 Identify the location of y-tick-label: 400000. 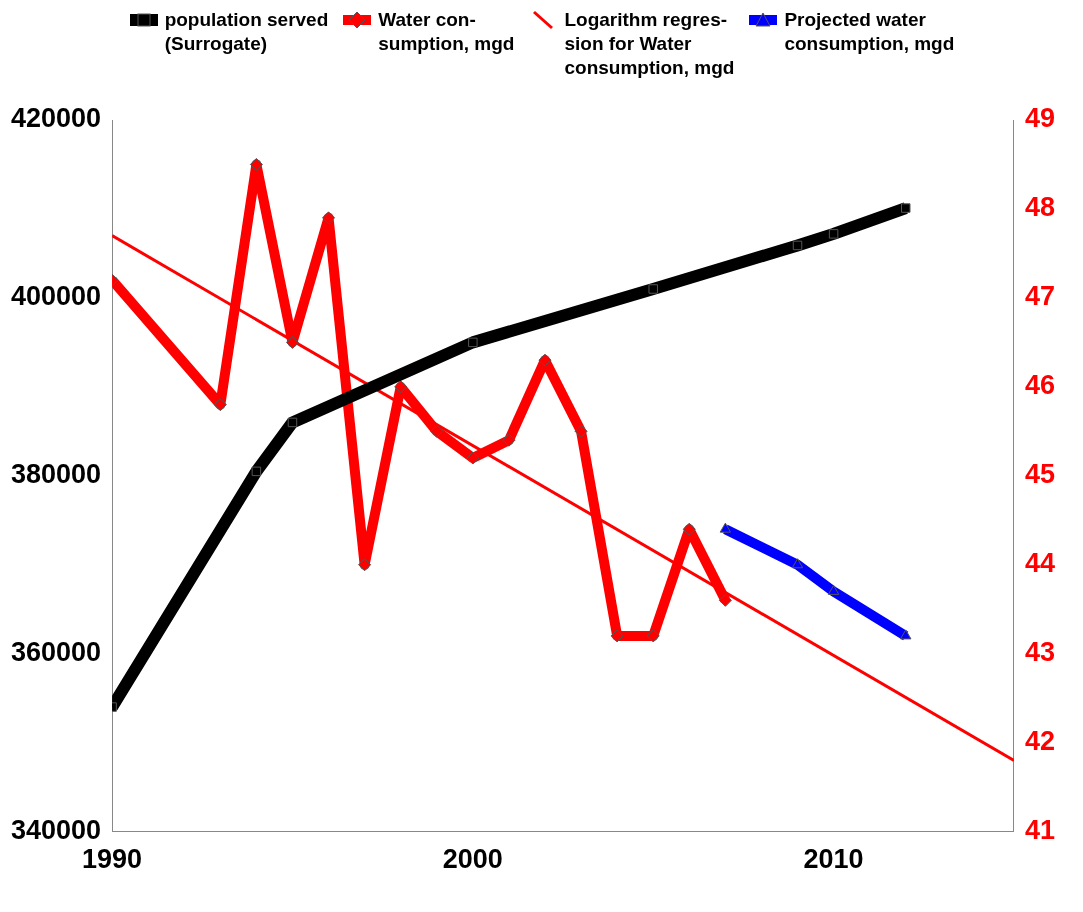
(56, 296).